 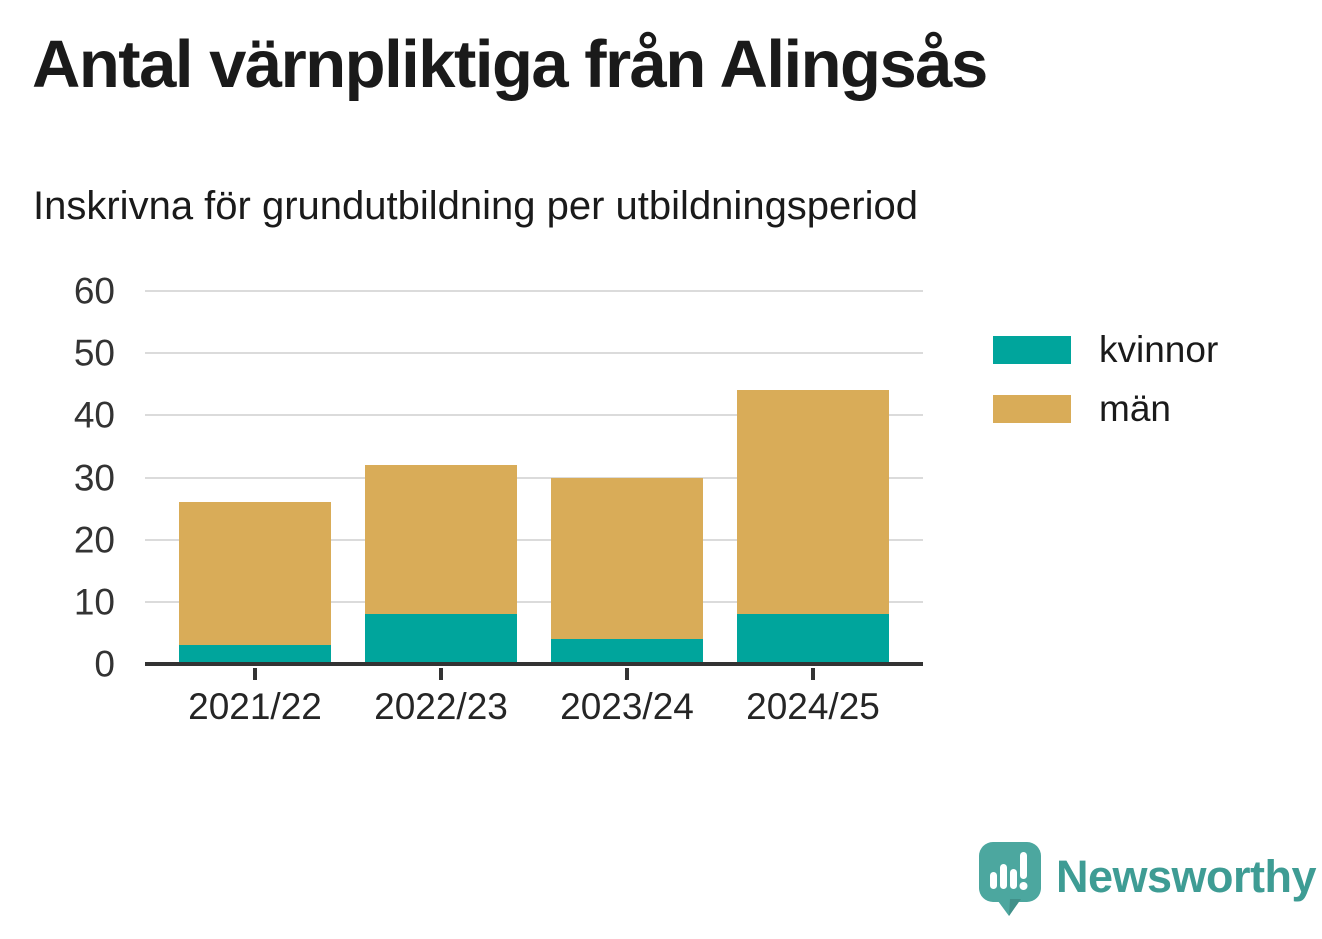 I want to click on x-axis-line, so click(x=534, y=664).